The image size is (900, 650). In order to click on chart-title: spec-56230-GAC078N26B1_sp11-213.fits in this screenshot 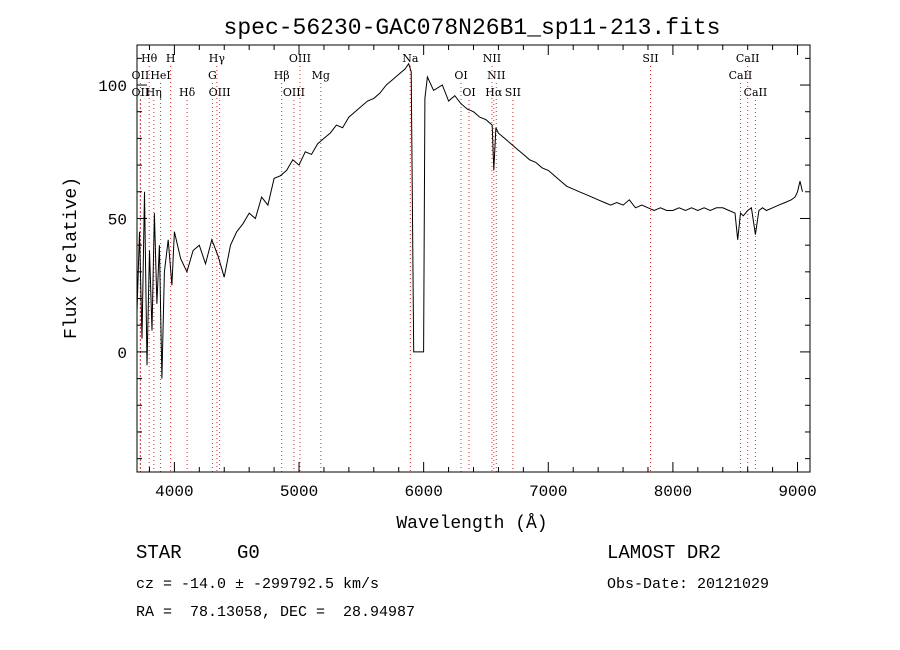, I will do `click(472, 28)`.